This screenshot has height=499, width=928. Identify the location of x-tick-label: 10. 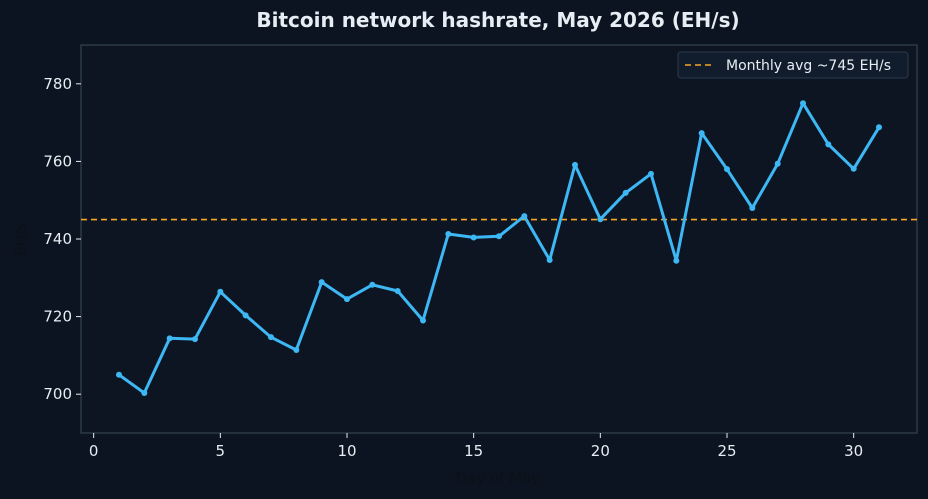
(346, 451).